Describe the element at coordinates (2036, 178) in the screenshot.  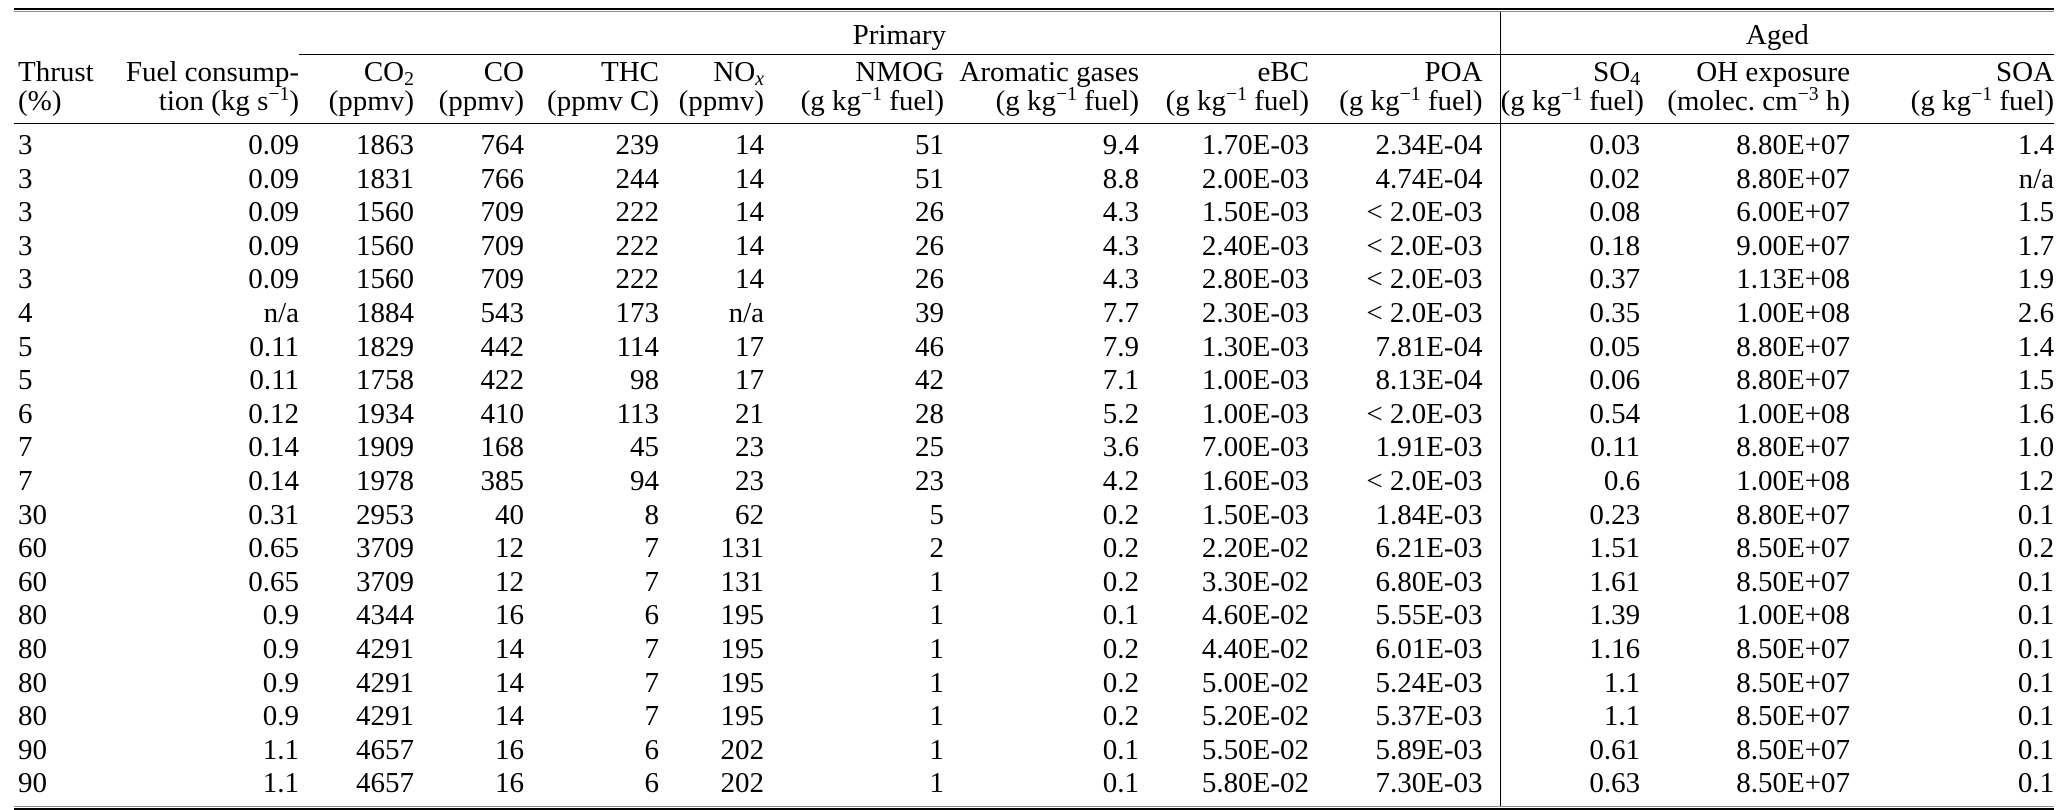
I see `cell-soa: n/a` at that location.